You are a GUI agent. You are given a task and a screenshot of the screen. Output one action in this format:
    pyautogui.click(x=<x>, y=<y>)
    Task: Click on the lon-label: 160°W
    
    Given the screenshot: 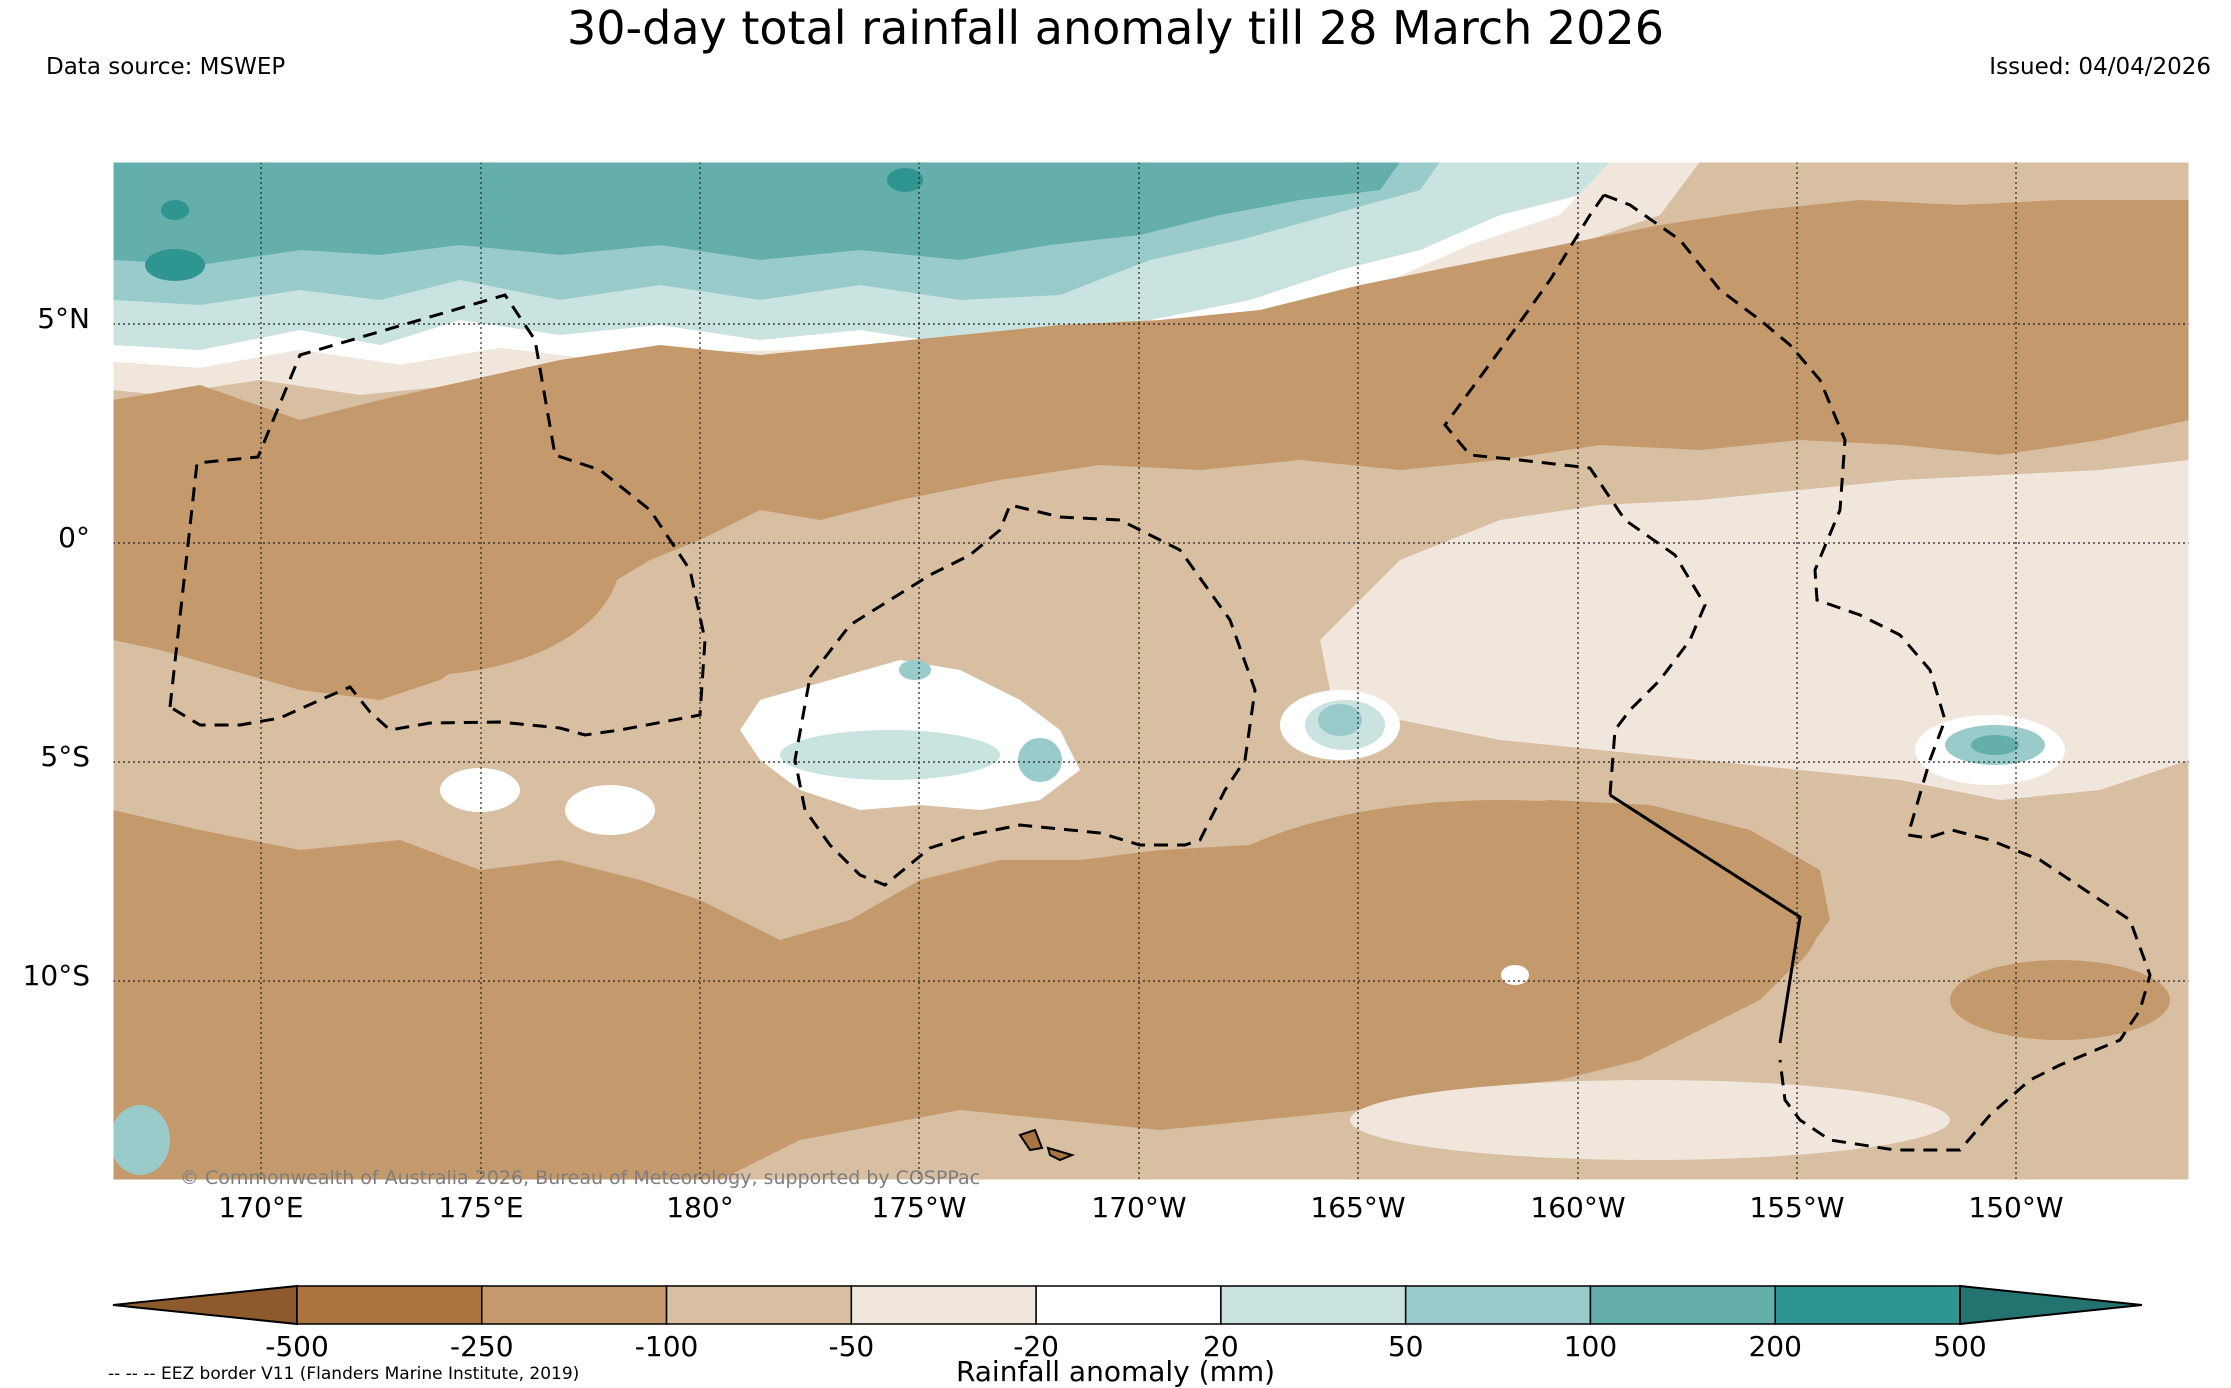 What is the action you would take?
    pyautogui.click(x=1578, y=1207)
    